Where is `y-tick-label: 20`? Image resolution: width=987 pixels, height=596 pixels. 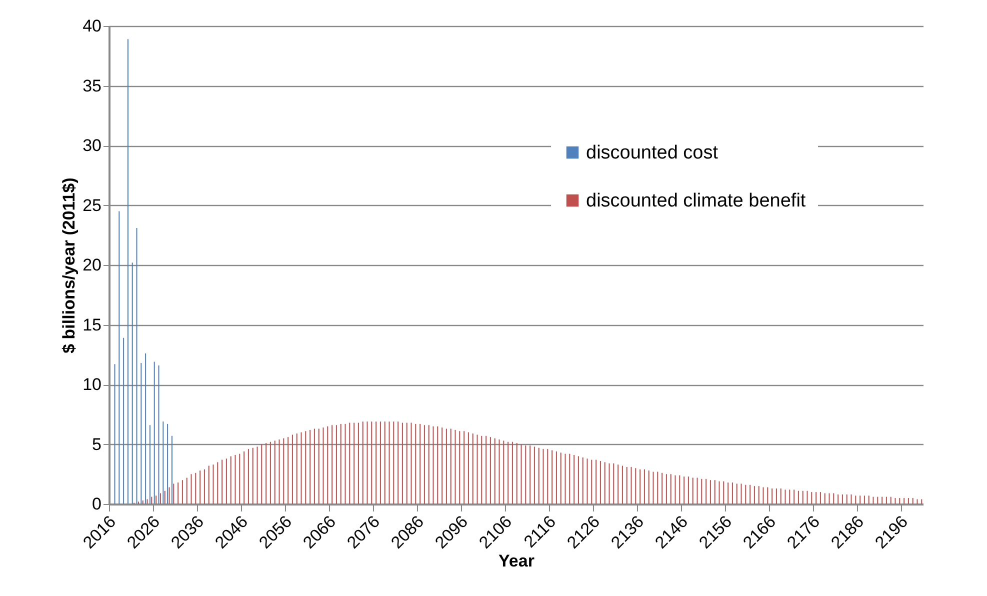 y-tick-label: 20 is located at coordinates (92, 265).